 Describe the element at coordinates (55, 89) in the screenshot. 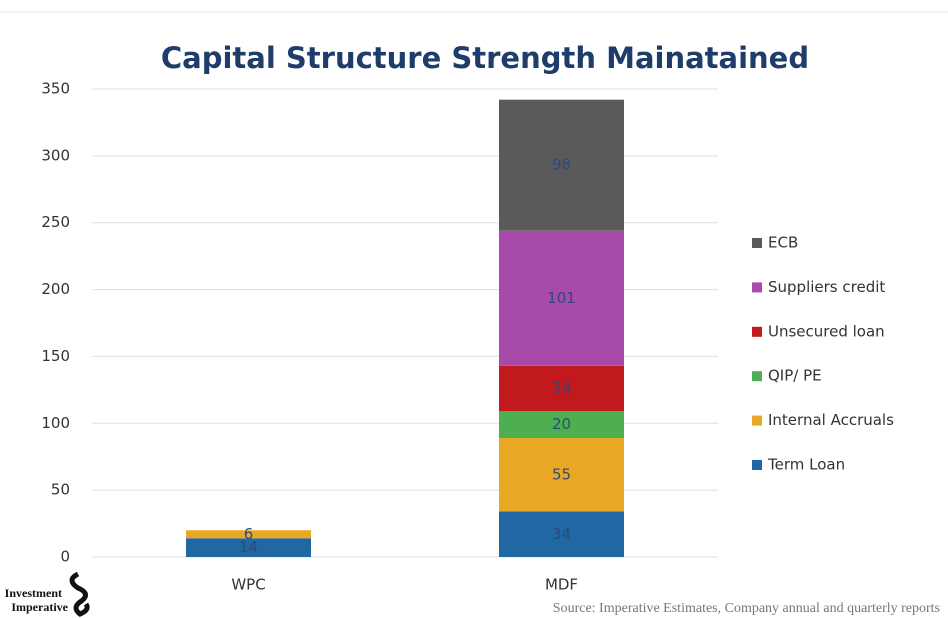

I see `y-tick-label: 350` at that location.